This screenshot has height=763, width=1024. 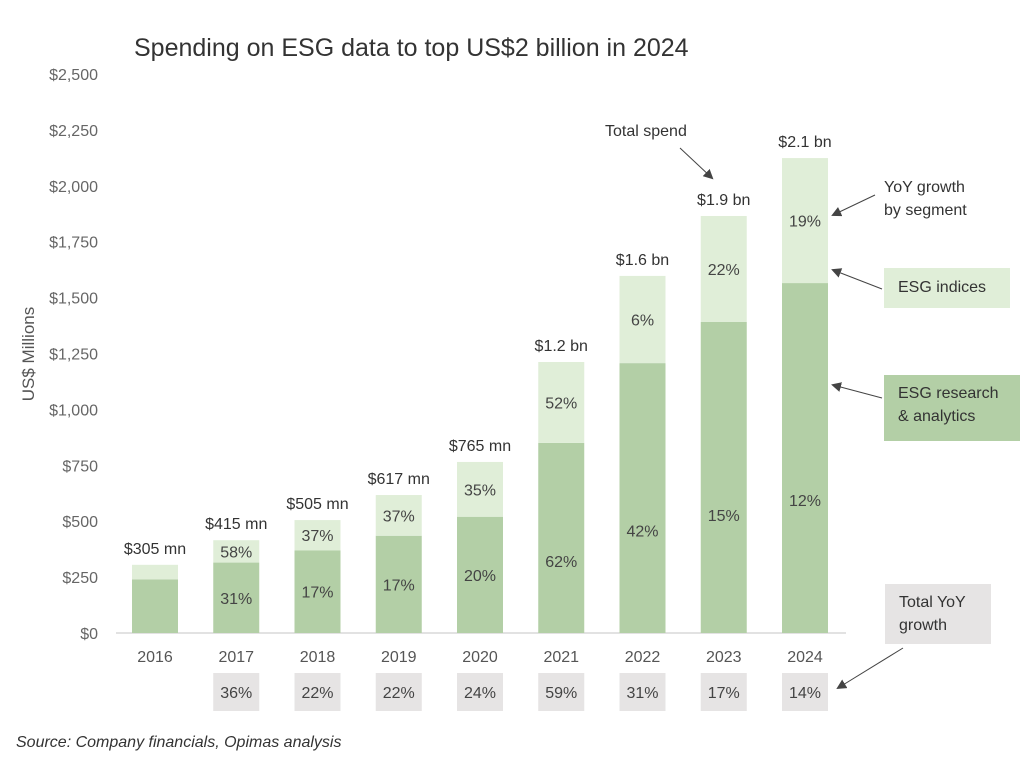 What do you see at coordinates (870, 668) in the screenshot?
I see `total-yoy-arrow` at bounding box center [870, 668].